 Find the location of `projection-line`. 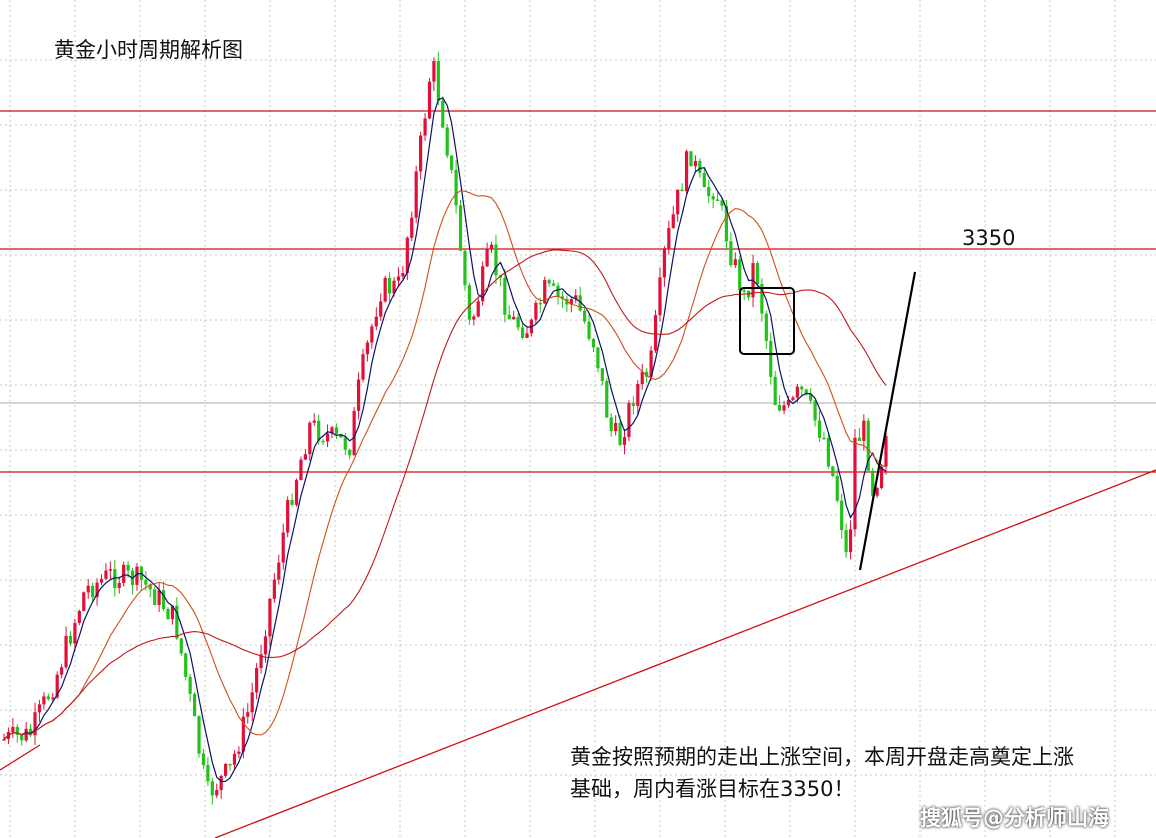

projection-line is located at coordinates (887, 421).